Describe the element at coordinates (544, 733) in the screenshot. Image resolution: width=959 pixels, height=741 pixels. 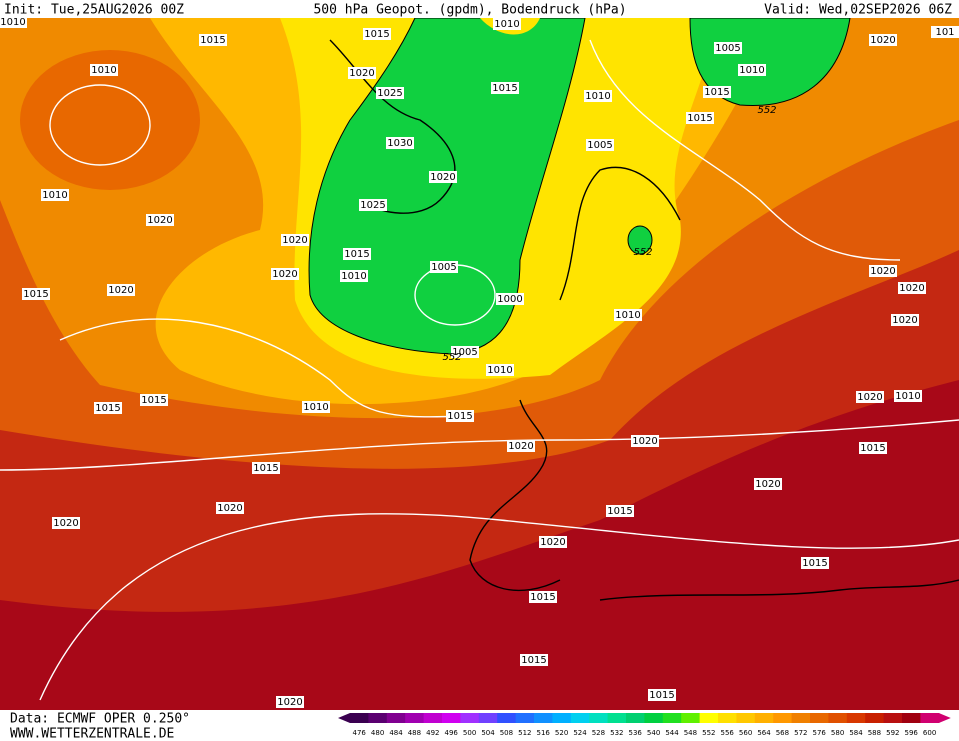
I see `colorbar-tick-label: 516` at that location.